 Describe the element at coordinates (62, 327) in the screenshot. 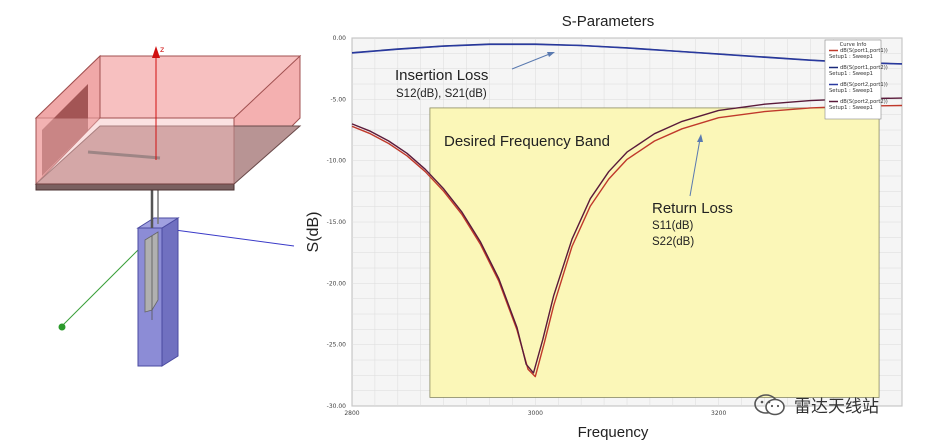

I see `y-axis-endpoint` at that location.